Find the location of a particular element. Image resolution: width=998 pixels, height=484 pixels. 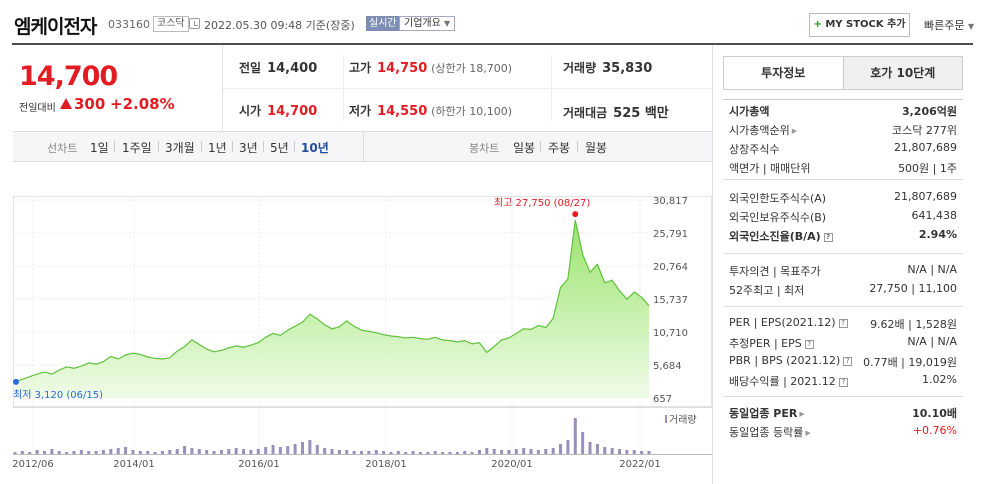

info-row: 상장주식수 21,807,689 is located at coordinates (843, 147).